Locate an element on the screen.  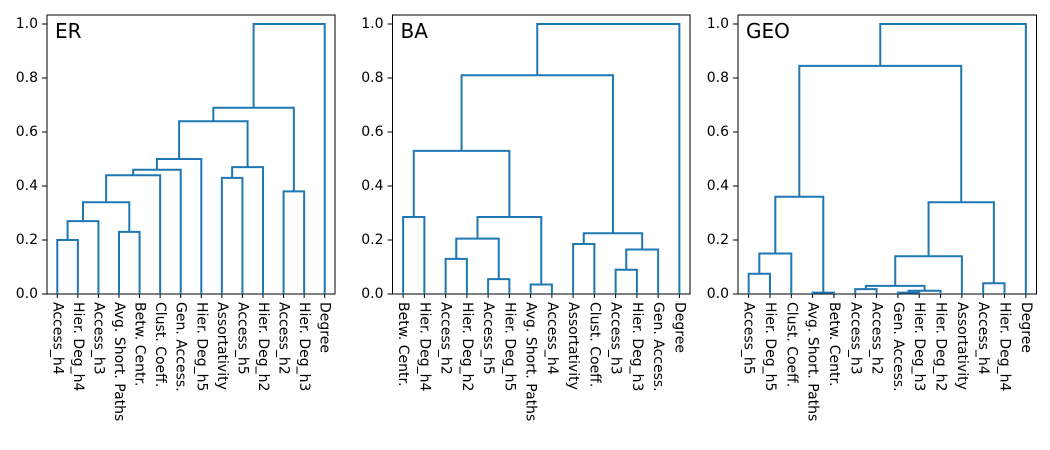
panel-title-geo: GEO is located at coordinates (768, 31).